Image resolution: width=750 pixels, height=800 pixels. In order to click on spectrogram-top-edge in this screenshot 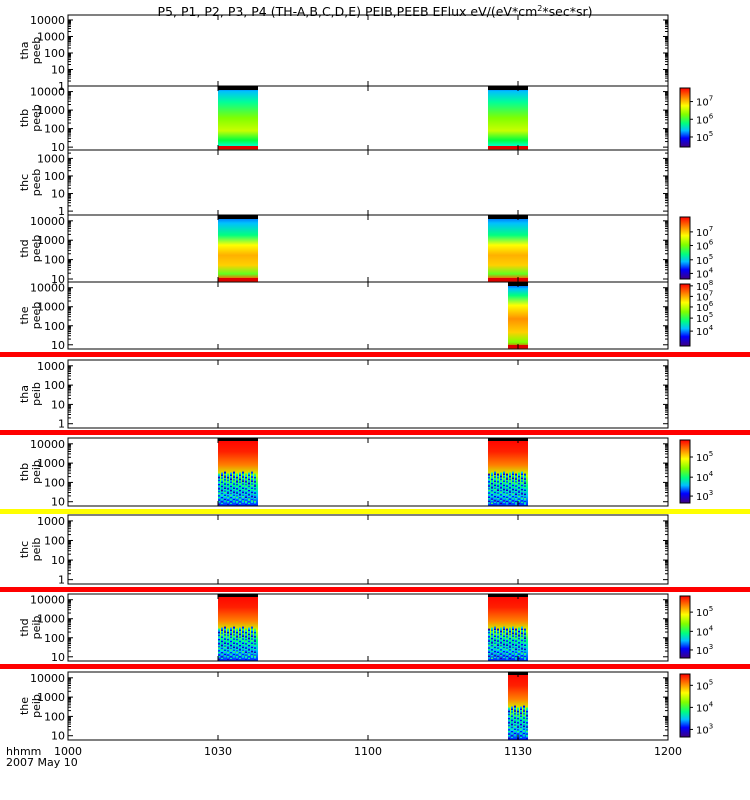, I will do `click(238, 439)`.